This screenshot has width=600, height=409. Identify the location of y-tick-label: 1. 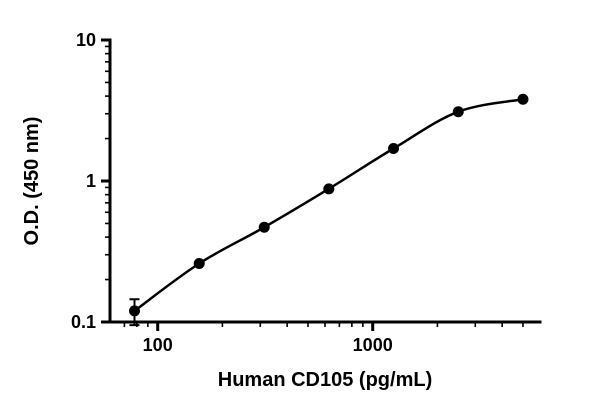
(91, 181).